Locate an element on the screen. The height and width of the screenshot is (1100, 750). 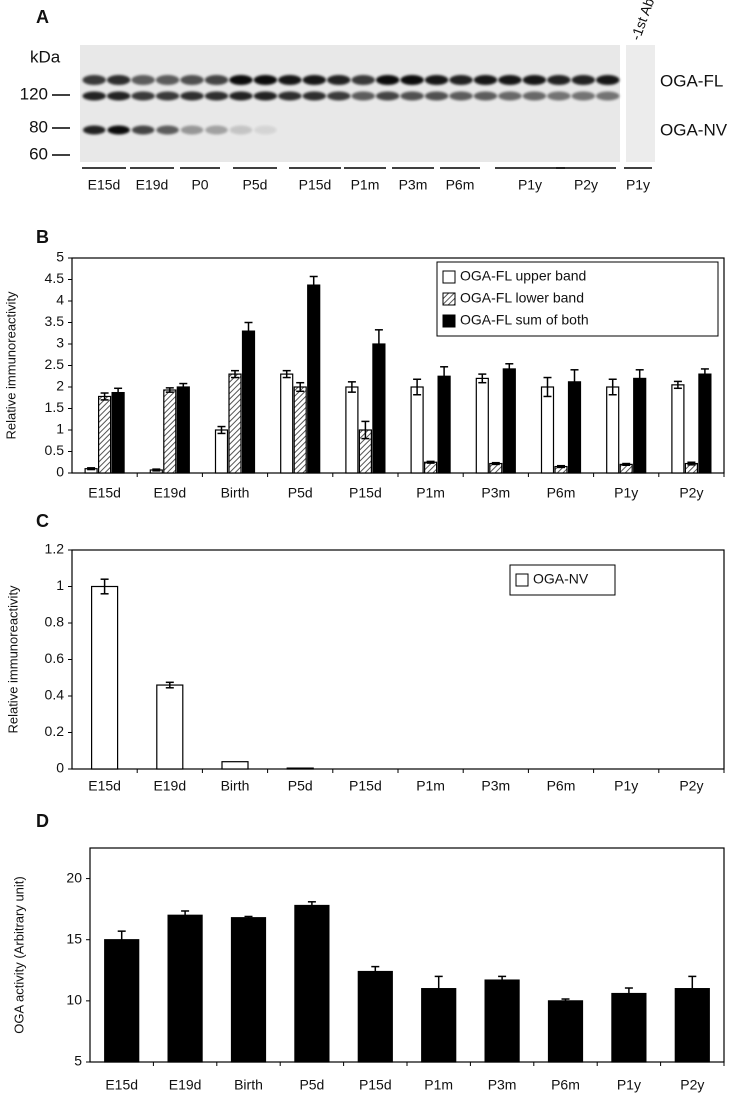
y-tick-label: 1.5 is located at coordinates (55, 407).